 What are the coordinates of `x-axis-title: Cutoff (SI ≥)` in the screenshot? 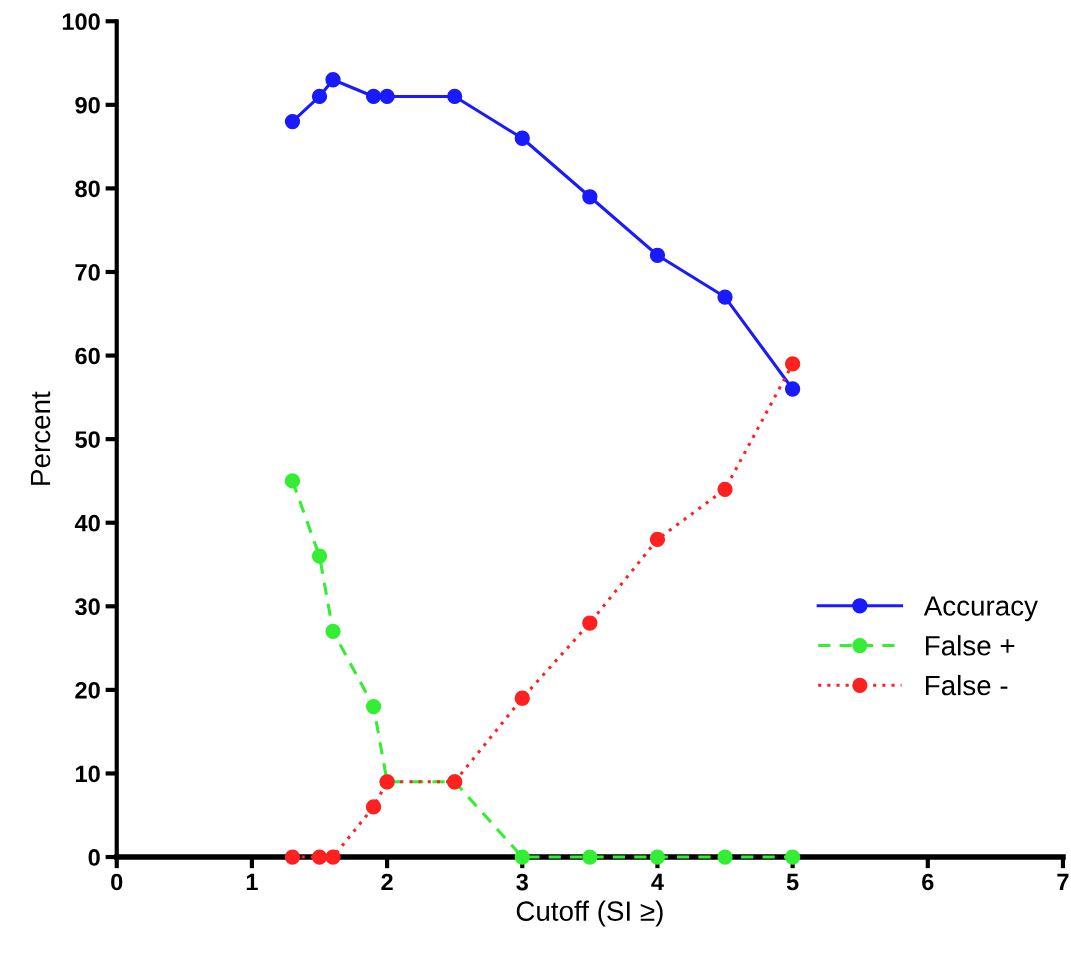 It's located at (589, 913).